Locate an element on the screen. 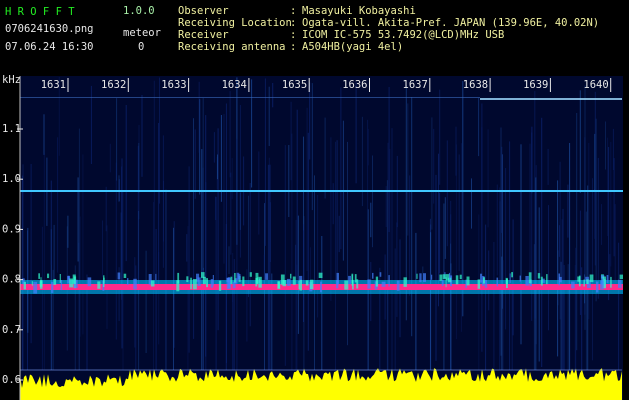 This screenshot has width=629, height=400. minute-label: 1638 is located at coordinates (475, 85).